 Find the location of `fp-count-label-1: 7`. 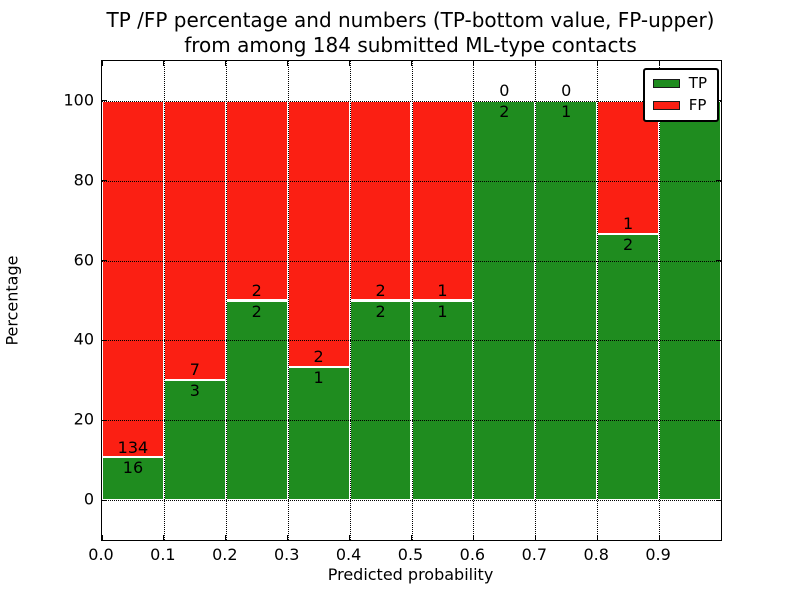

fp-count-label-1: 7 is located at coordinates (194, 370).